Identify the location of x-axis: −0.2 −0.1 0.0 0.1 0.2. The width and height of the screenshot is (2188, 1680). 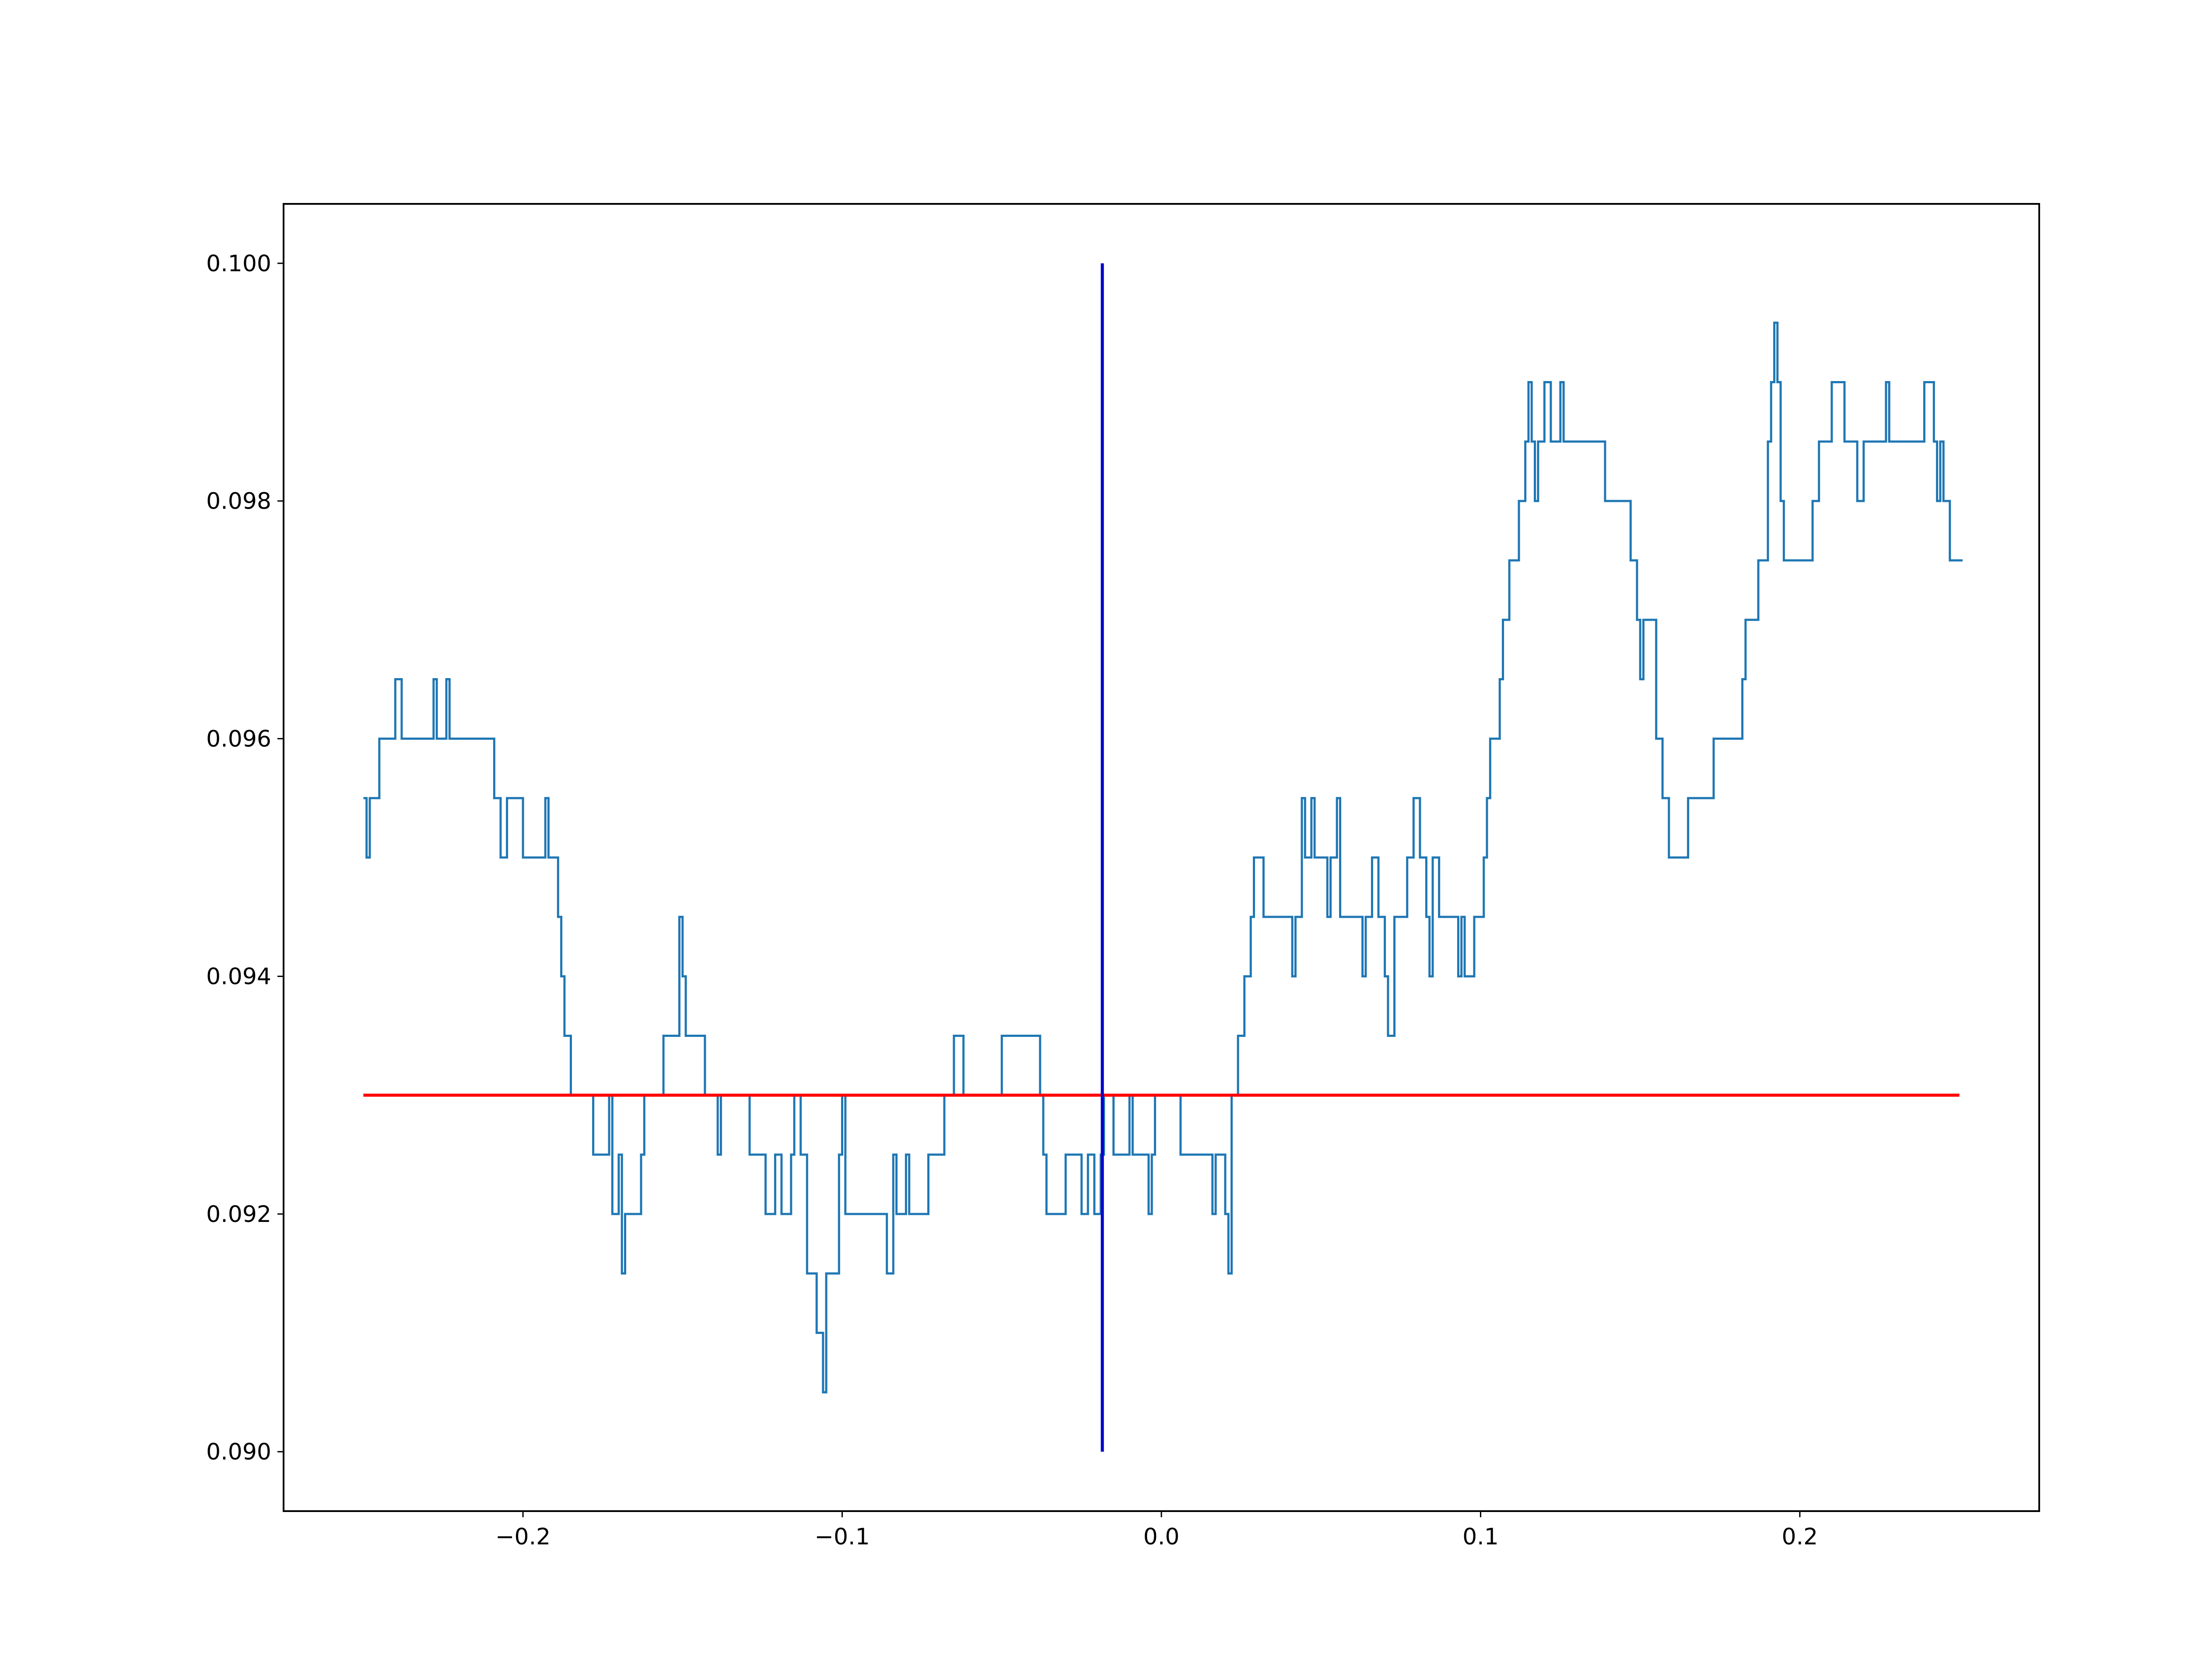
(1156, 1530).